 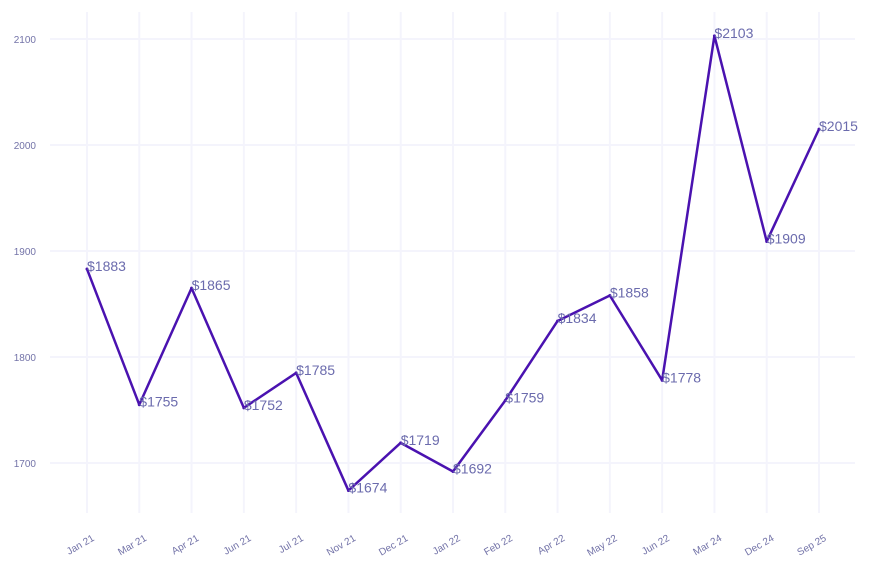 What do you see at coordinates (185, 545) in the screenshot?
I see `x-tick-label: Apr 21` at bounding box center [185, 545].